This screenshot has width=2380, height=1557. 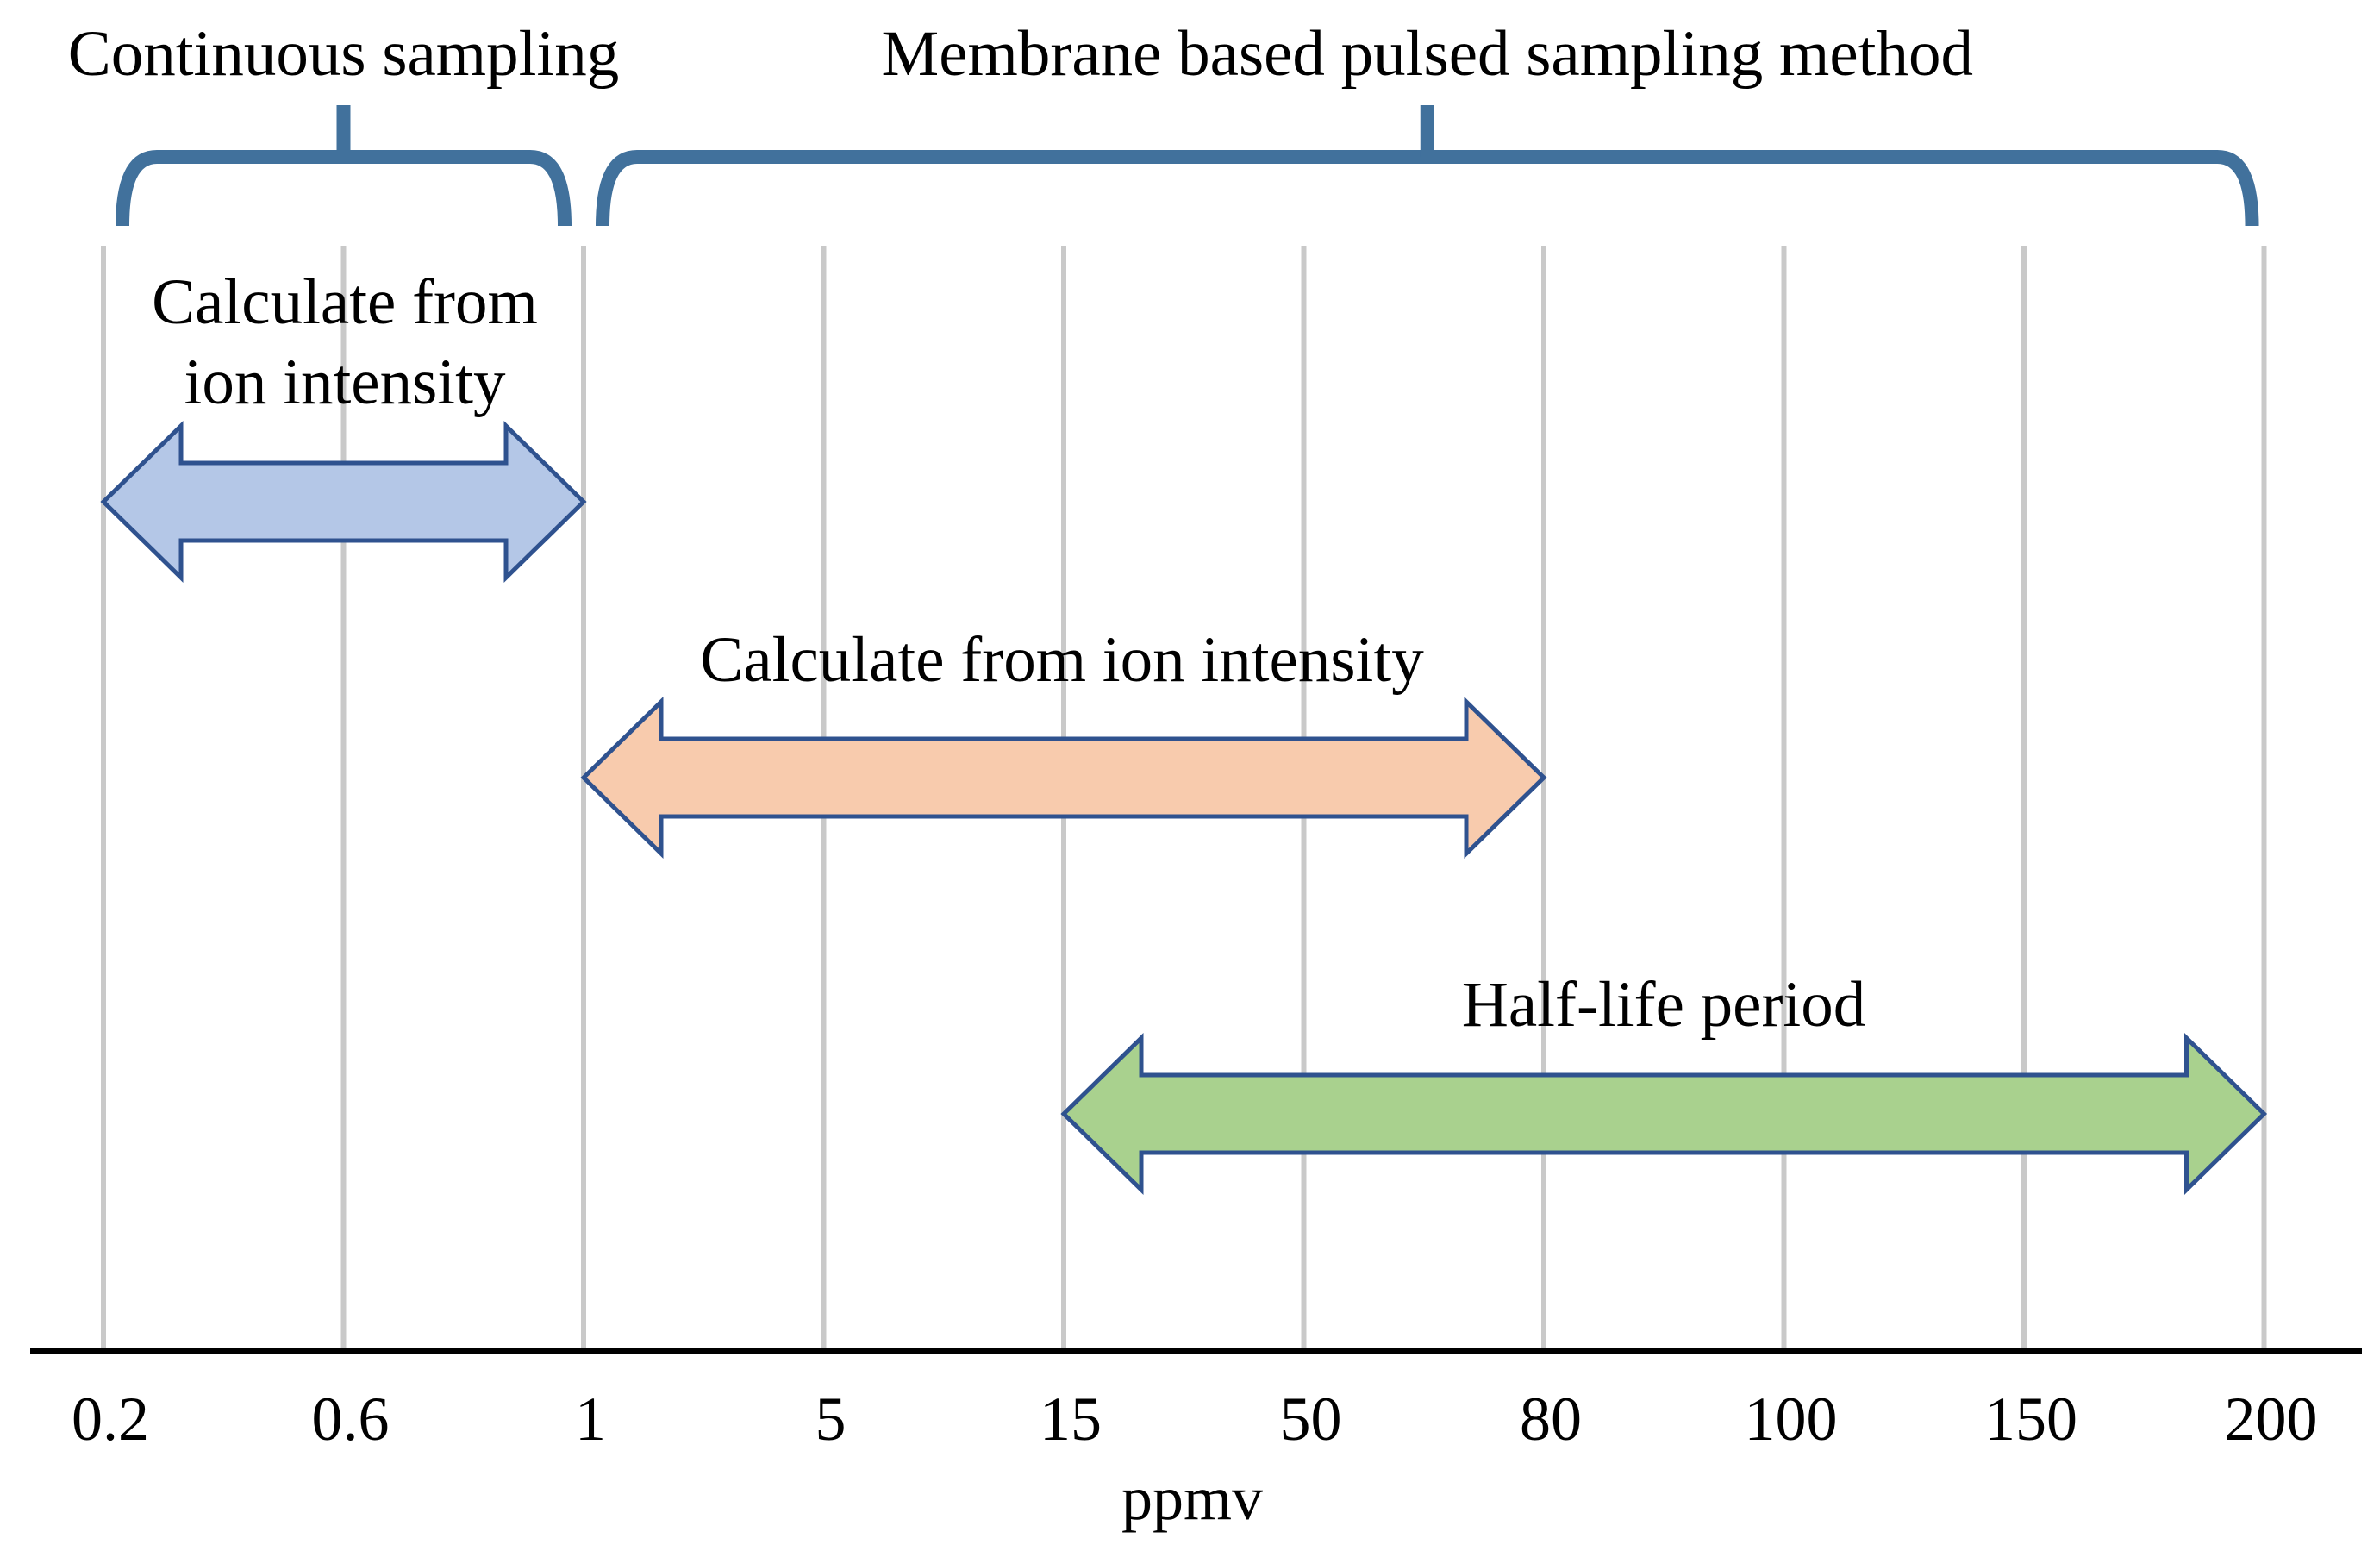 I want to click on tick-label: 1, so click(x=591, y=1419).